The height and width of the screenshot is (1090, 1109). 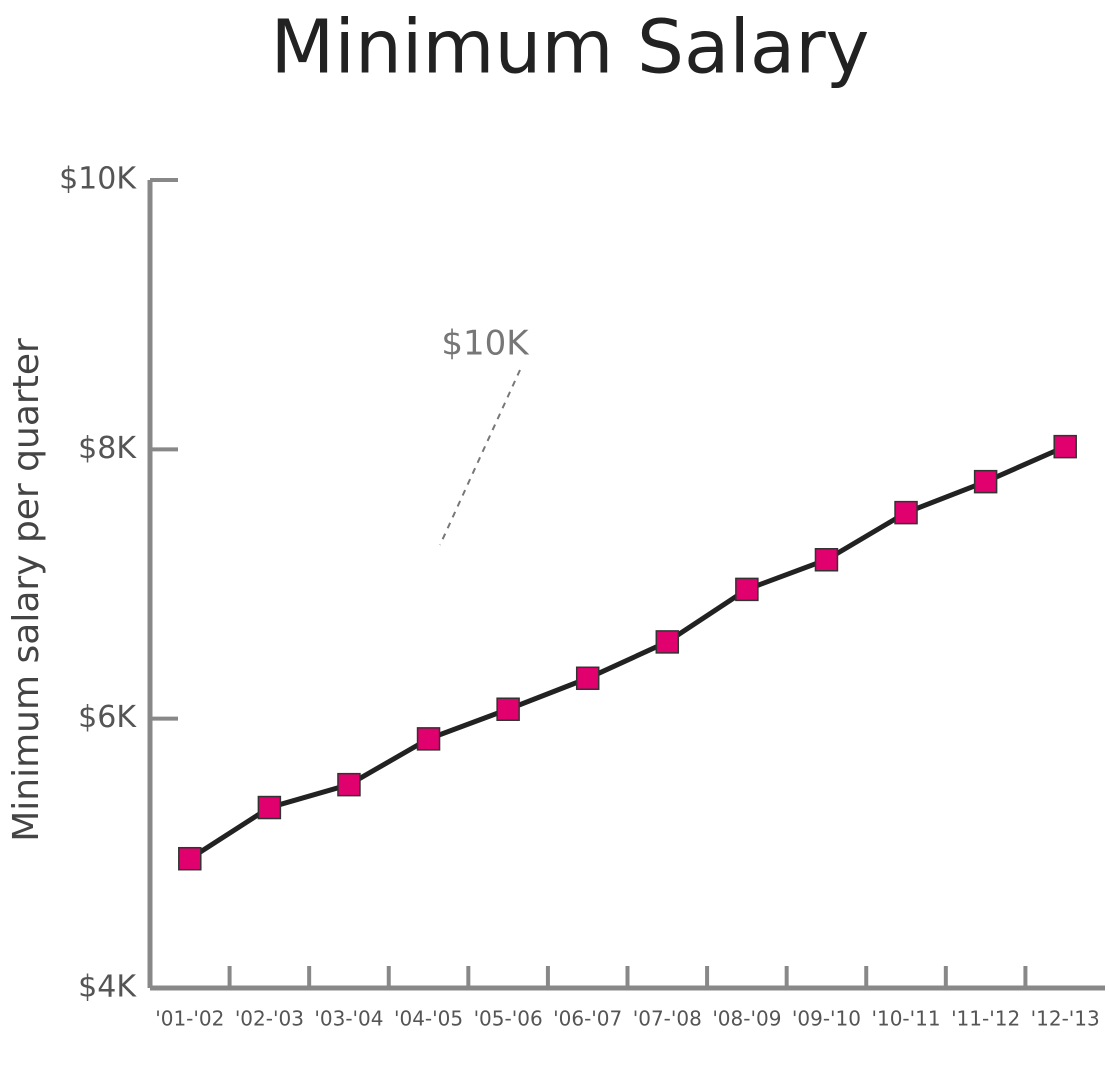 I want to click on x-tick-label: '11-'12, so click(x=985, y=1019).